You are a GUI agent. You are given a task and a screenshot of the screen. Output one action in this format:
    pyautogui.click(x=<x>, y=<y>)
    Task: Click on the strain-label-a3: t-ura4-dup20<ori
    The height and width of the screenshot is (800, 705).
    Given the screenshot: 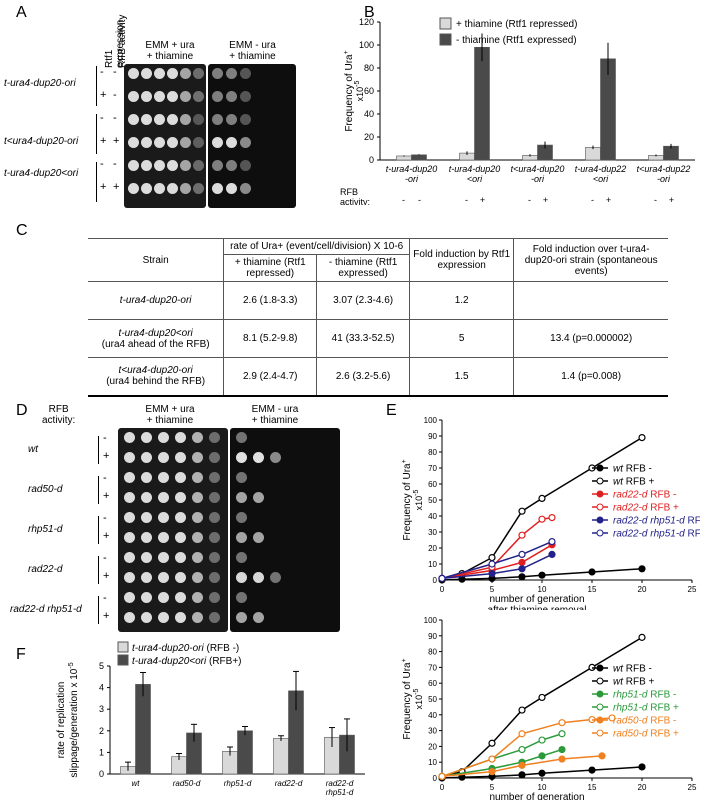 What is the action you would take?
    pyautogui.click(x=41, y=173)
    